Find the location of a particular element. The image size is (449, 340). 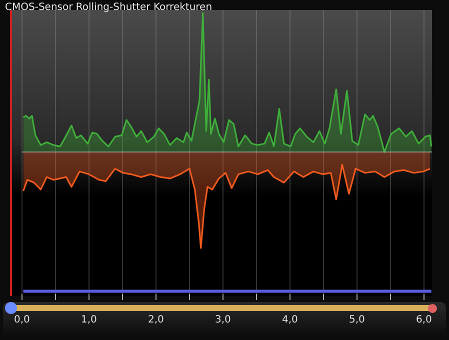

x-tick-label: 1,0 is located at coordinates (89, 320).